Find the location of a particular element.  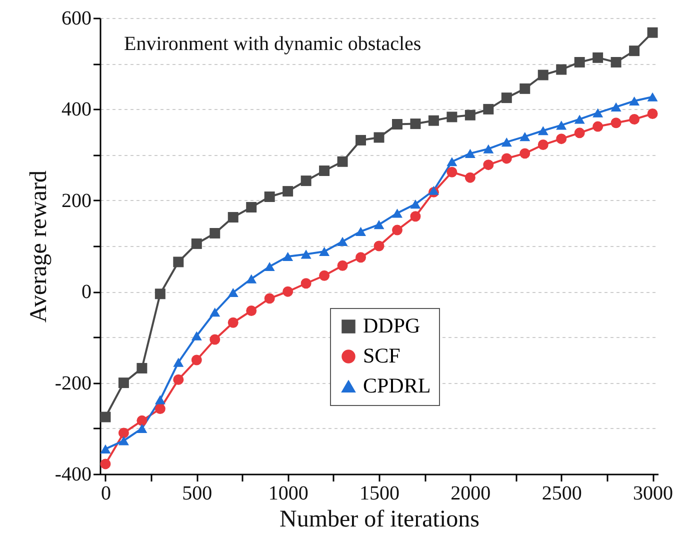

y-tick-label: 400 is located at coordinates (77, 109).